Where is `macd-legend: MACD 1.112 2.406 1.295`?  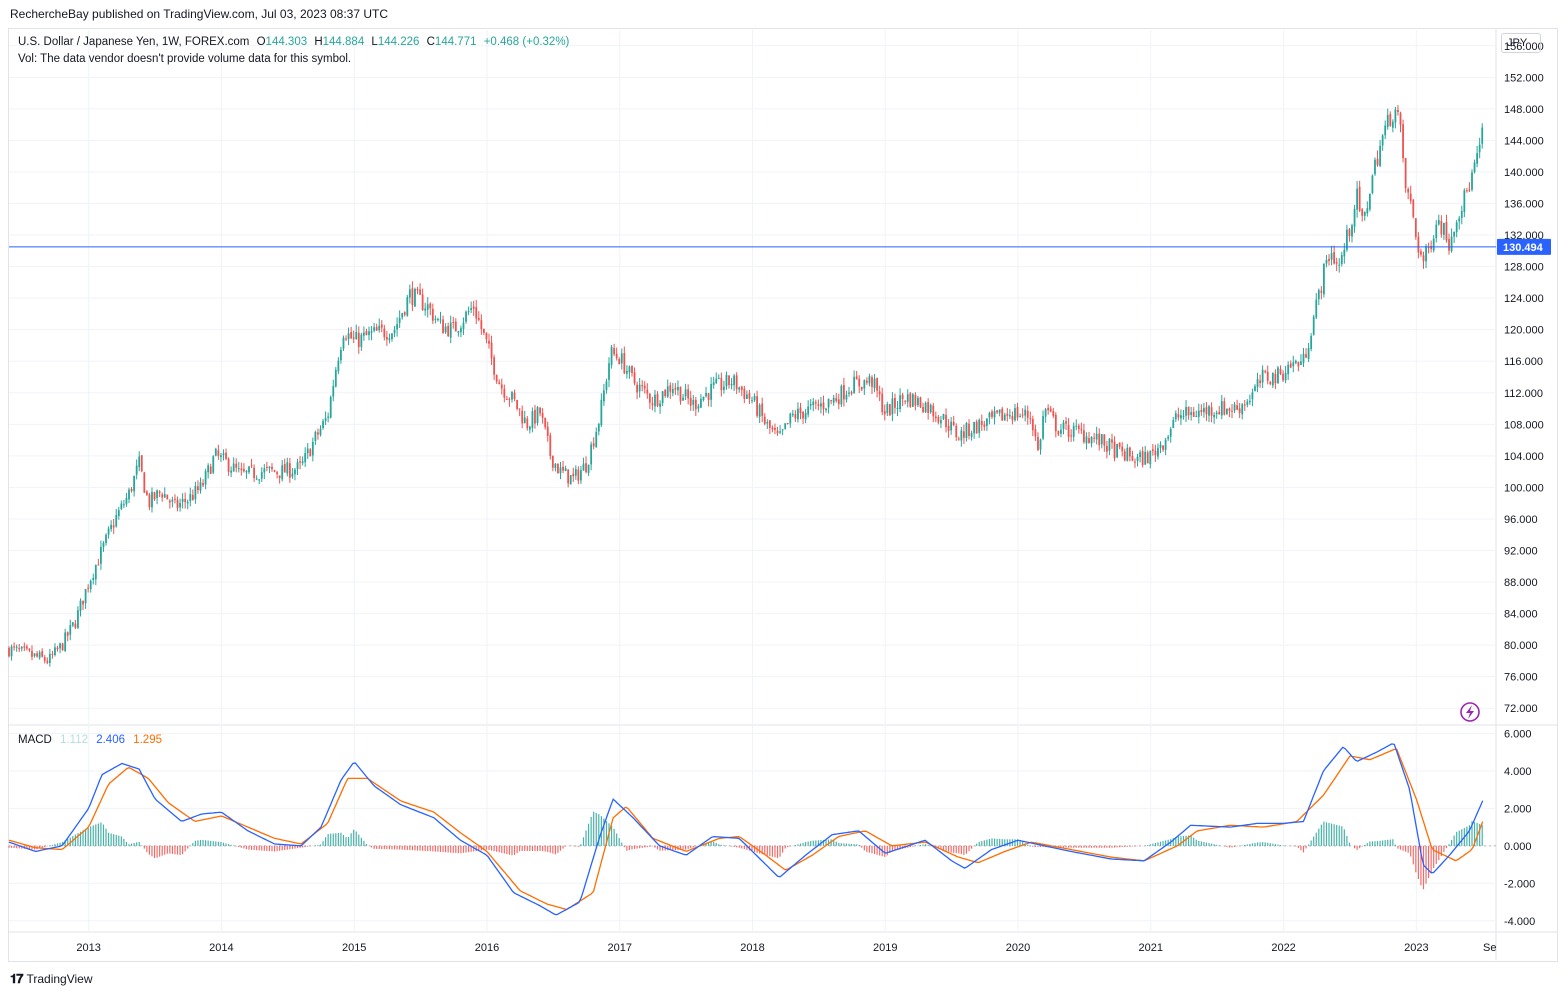 macd-legend: MACD 1.112 2.406 1.295 is located at coordinates (92, 740).